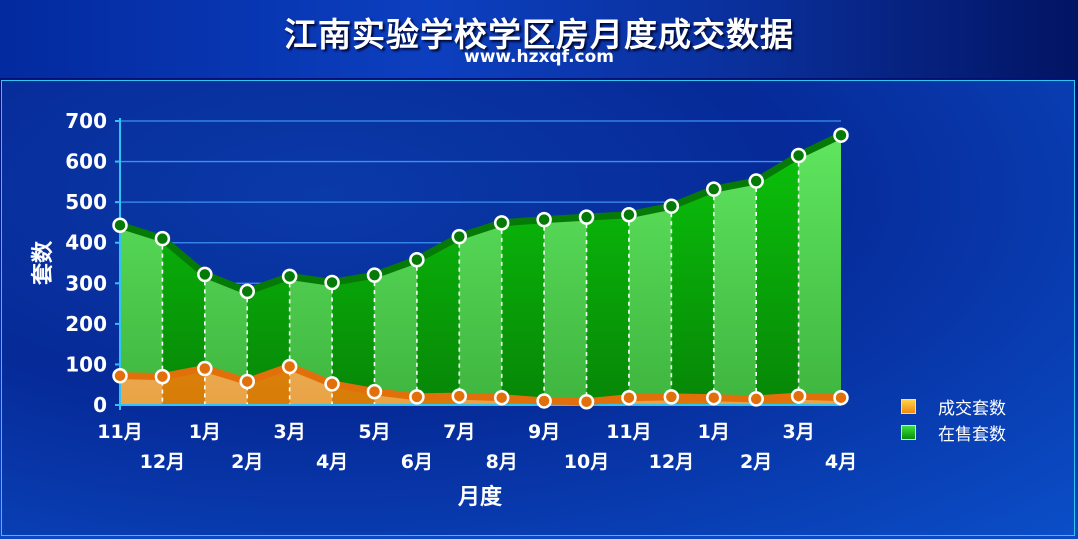  Describe the element at coordinates (86, 283) in the screenshot. I see `y-tick-label: 300` at that location.